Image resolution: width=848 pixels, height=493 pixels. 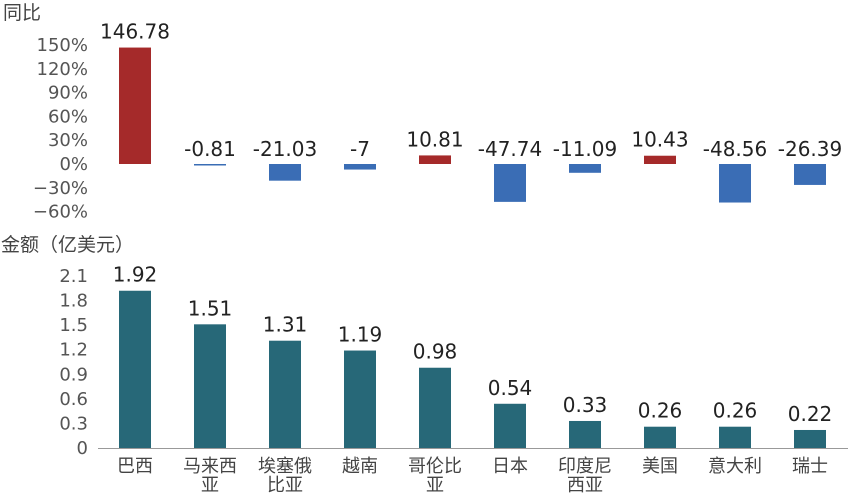 I want to click on amount-data-label: 0.33, so click(x=585, y=405).